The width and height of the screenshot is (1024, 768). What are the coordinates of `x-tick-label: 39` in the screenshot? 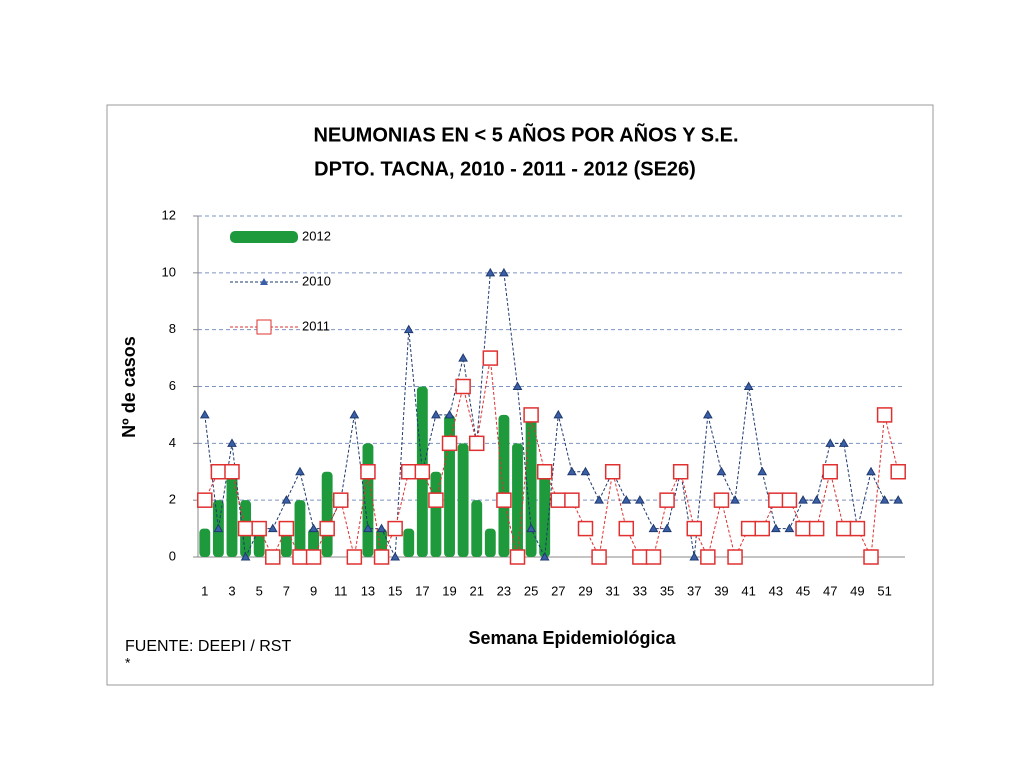 It's located at (721, 590).